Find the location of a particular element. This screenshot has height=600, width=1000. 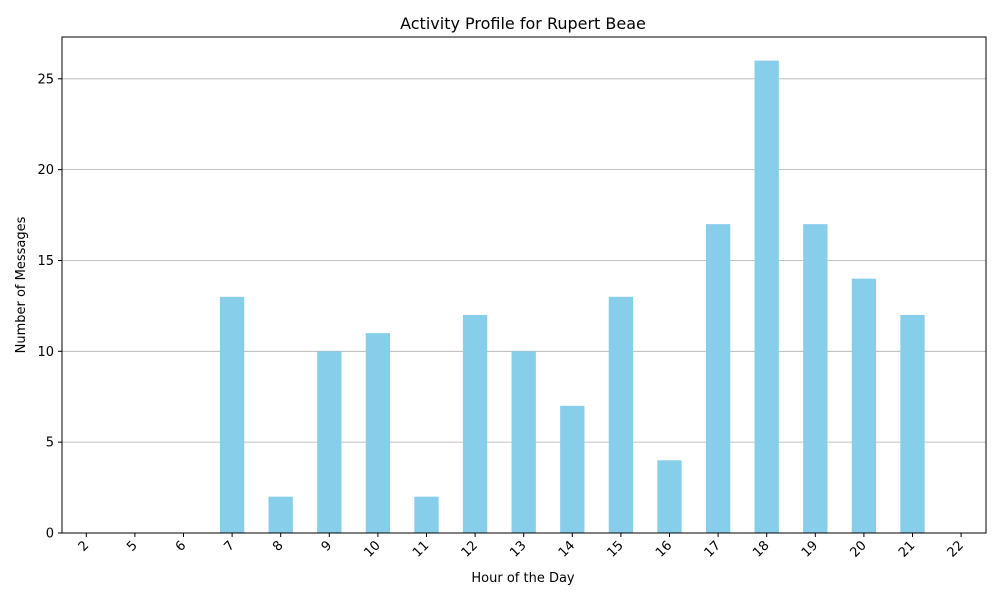

x-tick-label: 22 is located at coordinates (956, 549).